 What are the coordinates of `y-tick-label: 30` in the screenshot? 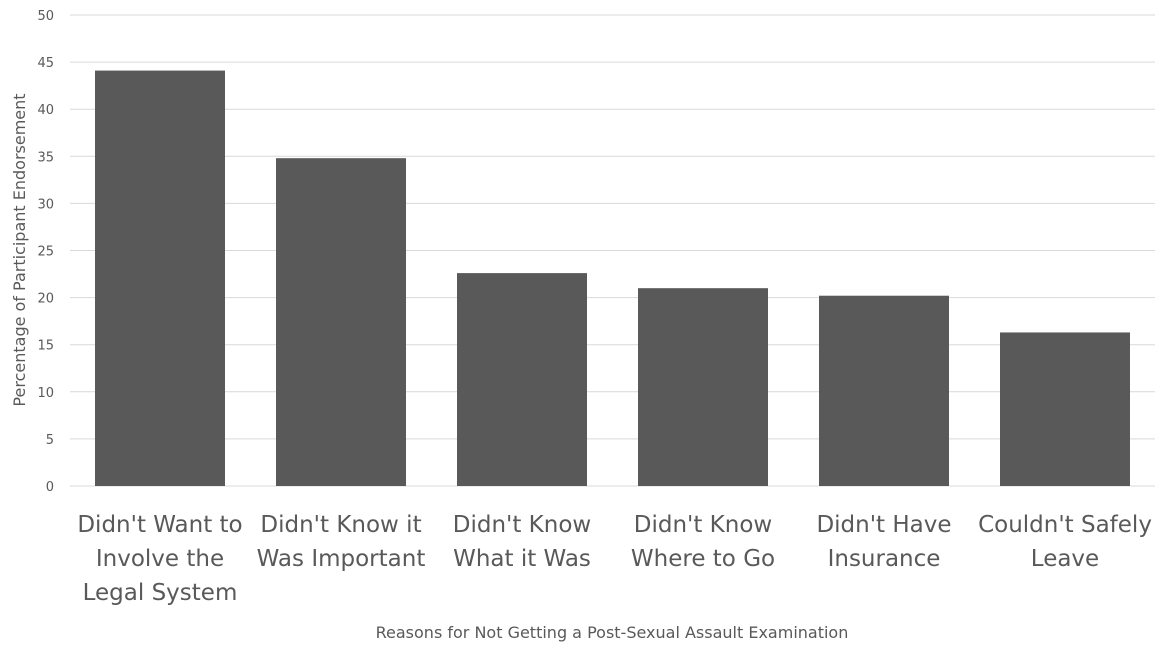 It's located at (45, 204).